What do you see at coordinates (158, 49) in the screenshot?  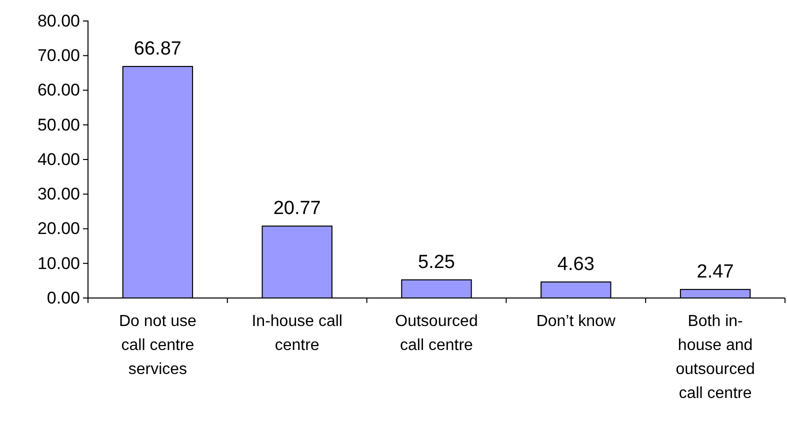 I see `data-label: 66.87` at bounding box center [158, 49].